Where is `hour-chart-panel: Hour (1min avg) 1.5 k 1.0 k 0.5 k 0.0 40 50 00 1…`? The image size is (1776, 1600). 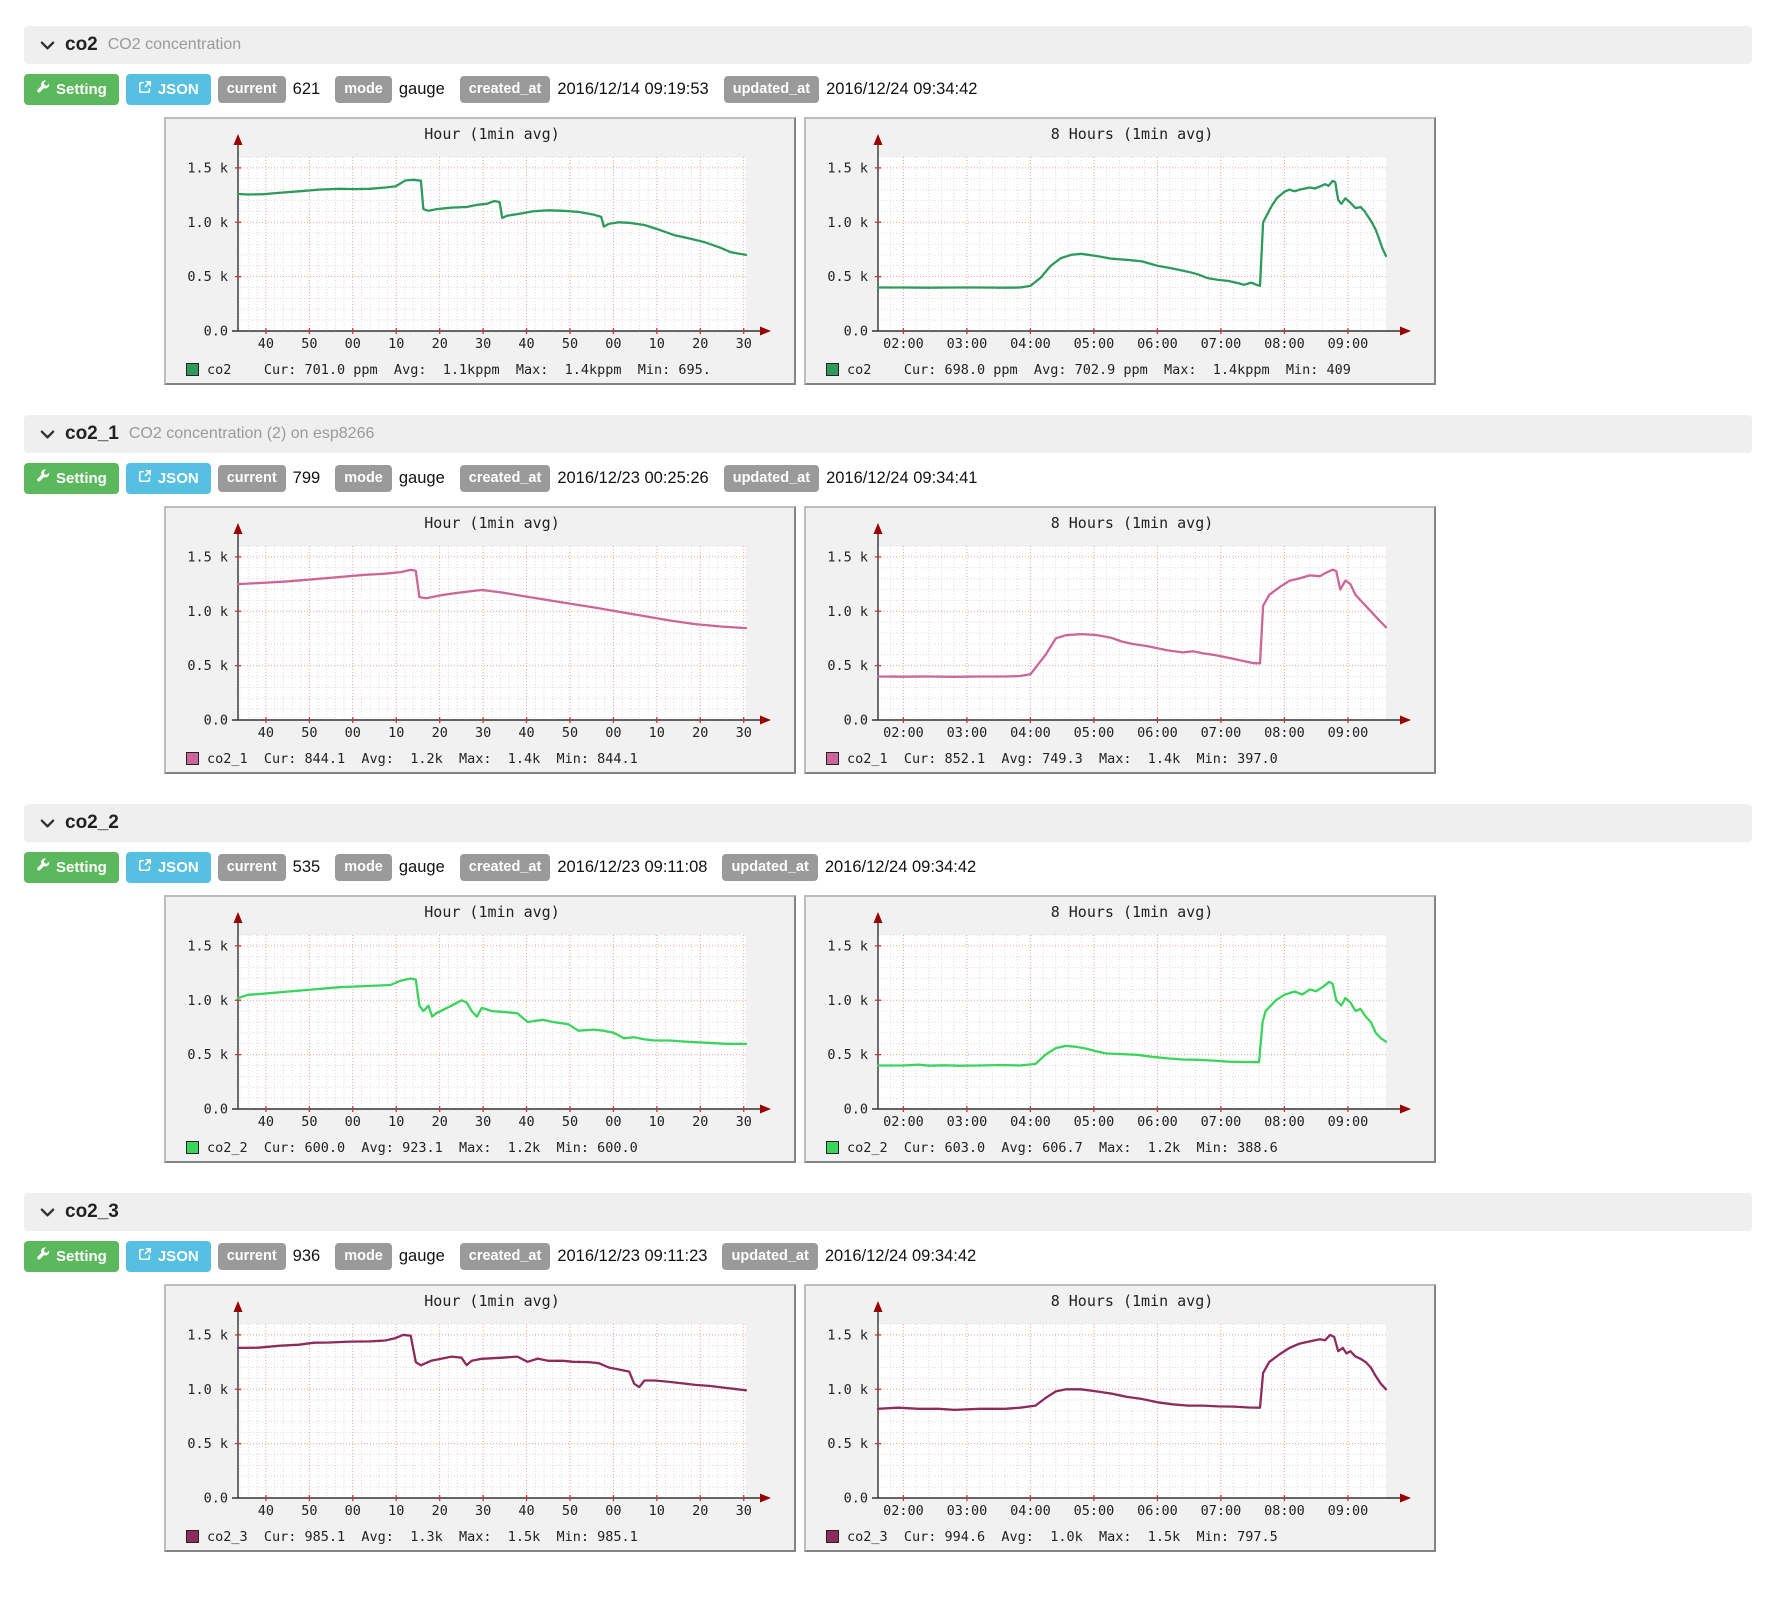
hour-chart-panel: Hour (1min avg) 1.5 k 1.0 k 0.5 k 0.0 40 50 00 1… is located at coordinates (480, 1418).